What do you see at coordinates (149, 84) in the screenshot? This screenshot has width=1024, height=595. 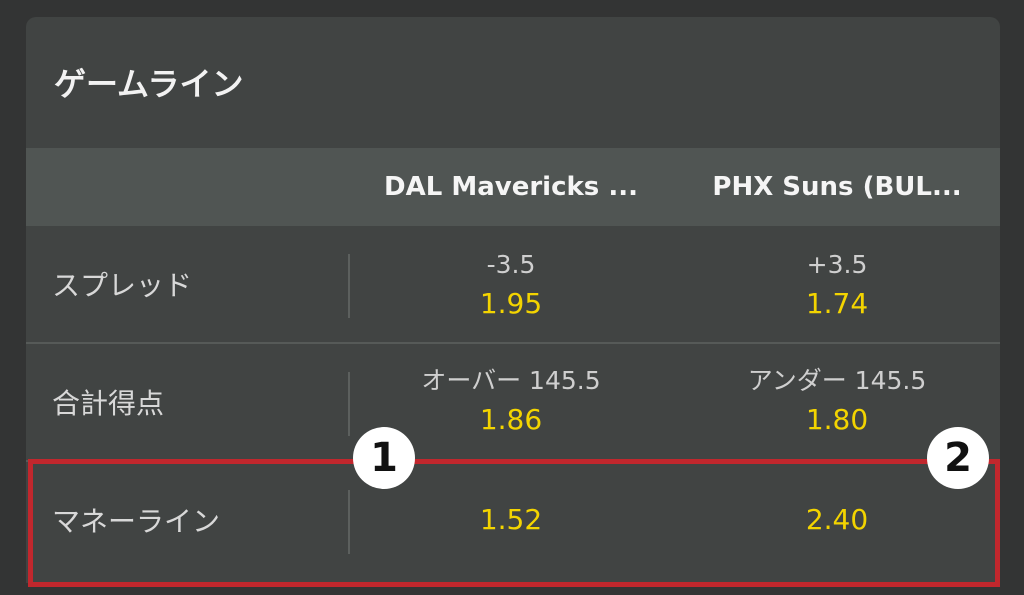 I see `section-title: ゲームライン` at bounding box center [149, 84].